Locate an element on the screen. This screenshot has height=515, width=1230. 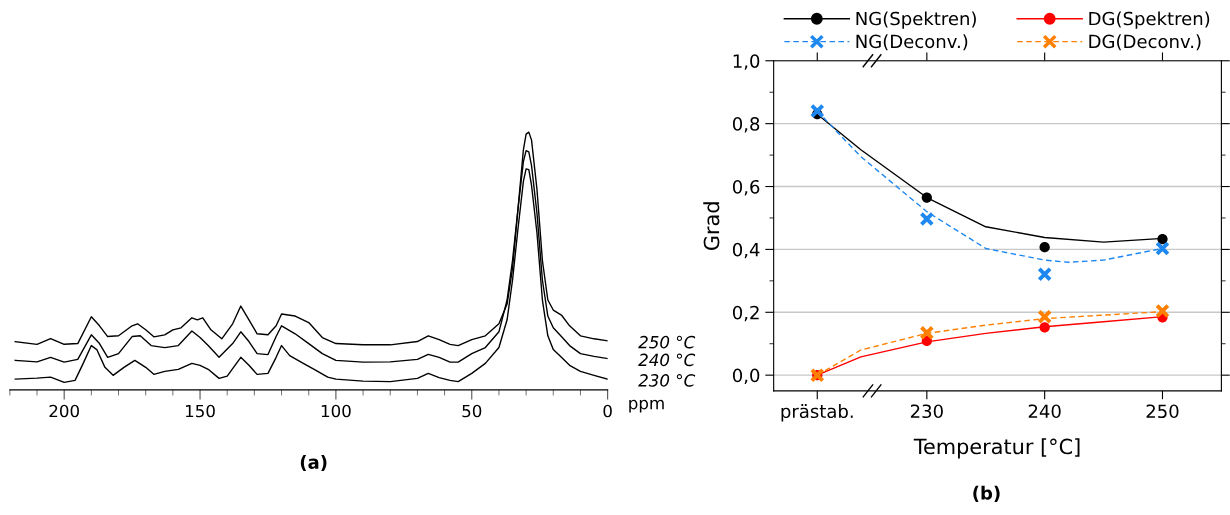
legend-label: DG(Spektren) is located at coordinates (1149, 20).